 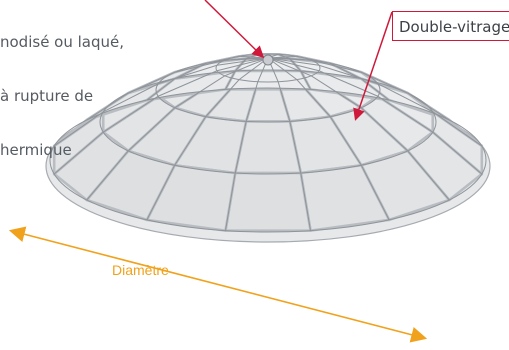 I want to click on frame-ring, so click(x=268, y=68).